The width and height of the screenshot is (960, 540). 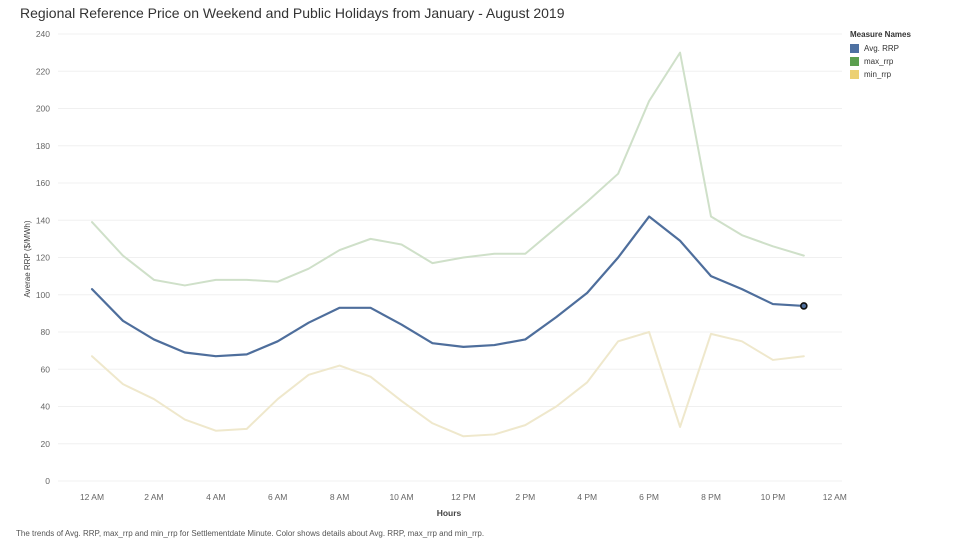 I want to click on y-tick-label: 0, so click(x=47, y=481).